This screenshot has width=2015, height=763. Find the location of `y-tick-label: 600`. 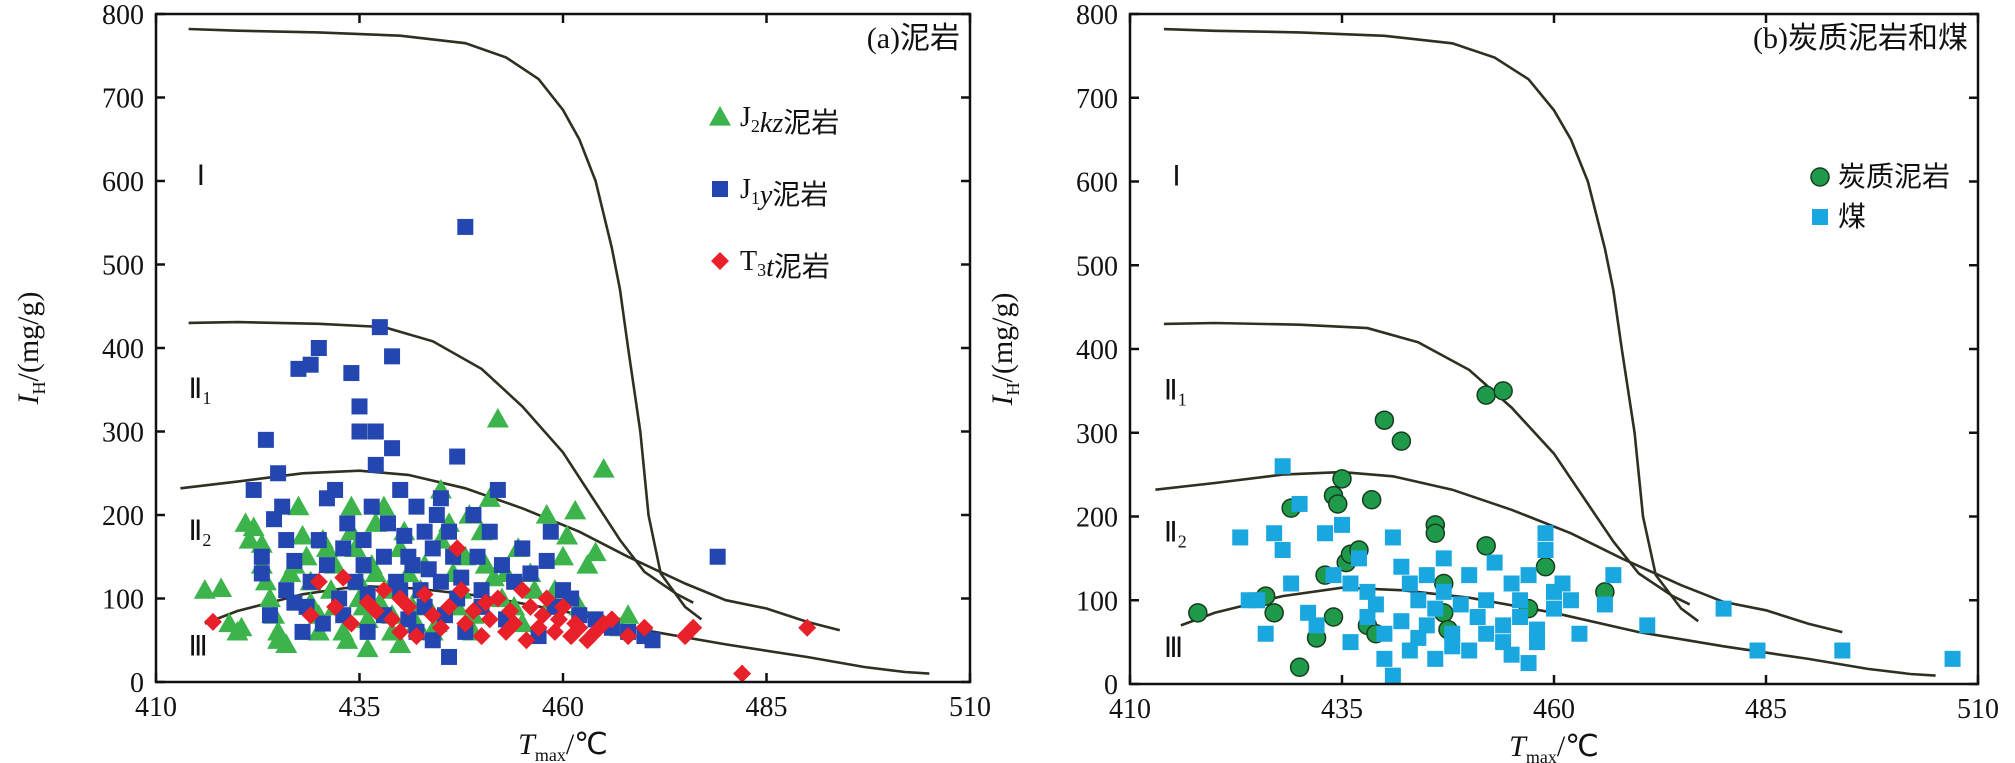

y-tick-label: 600 is located at coordinates (123, 182).